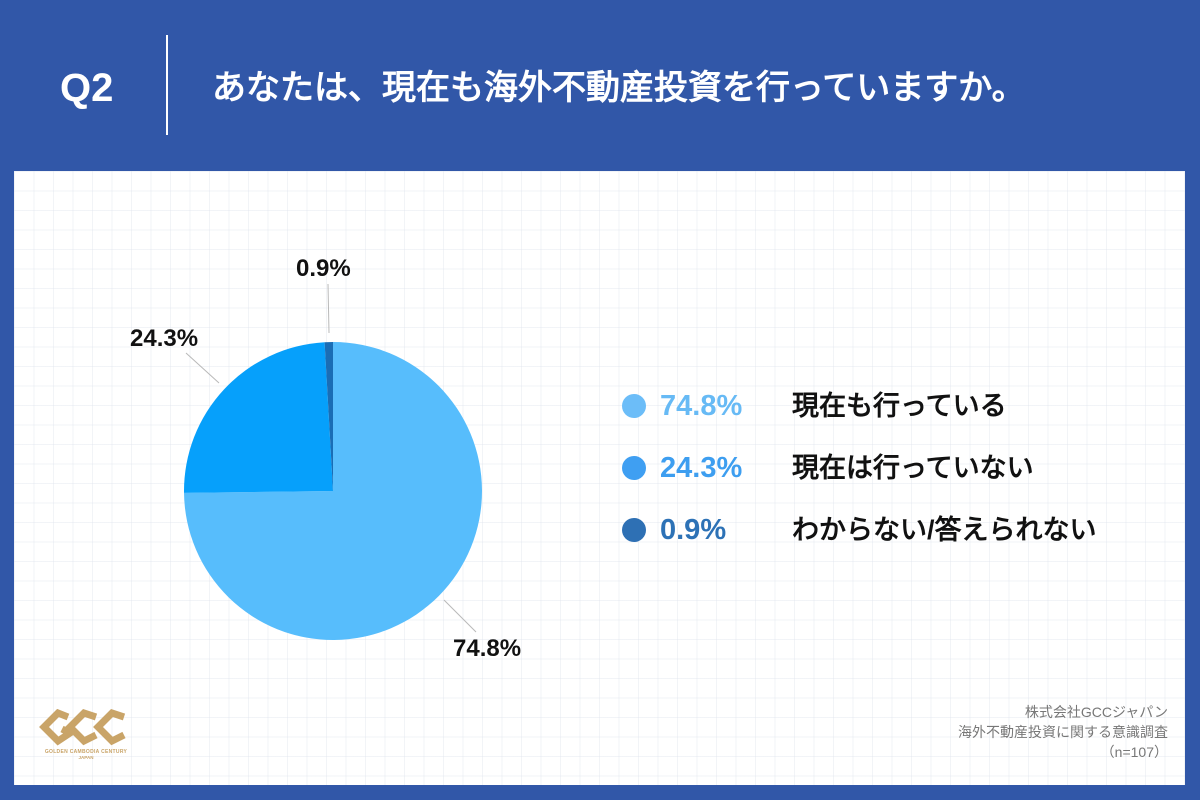  I want to click on pie-label-slice2: 24.3%, so click(164, 338).